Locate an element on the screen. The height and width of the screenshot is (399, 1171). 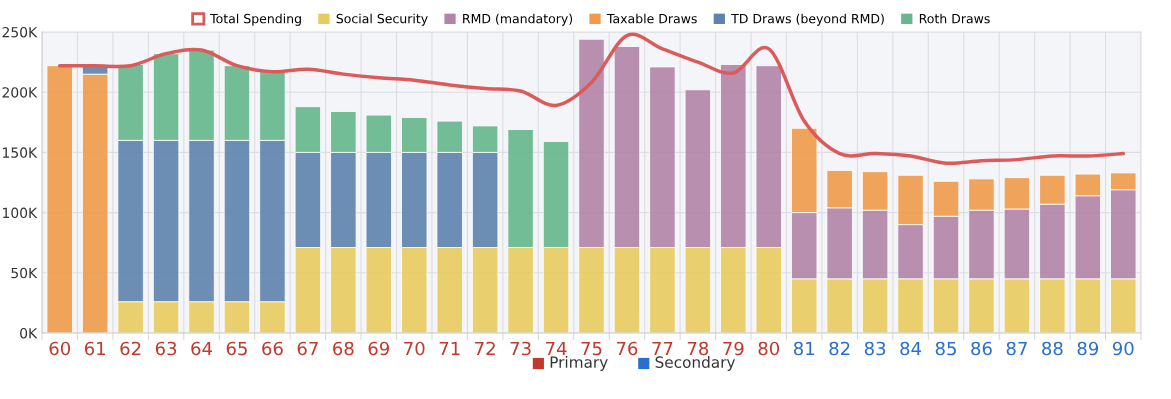
x-tick-label: 82 is located at coordinates (839, 348).